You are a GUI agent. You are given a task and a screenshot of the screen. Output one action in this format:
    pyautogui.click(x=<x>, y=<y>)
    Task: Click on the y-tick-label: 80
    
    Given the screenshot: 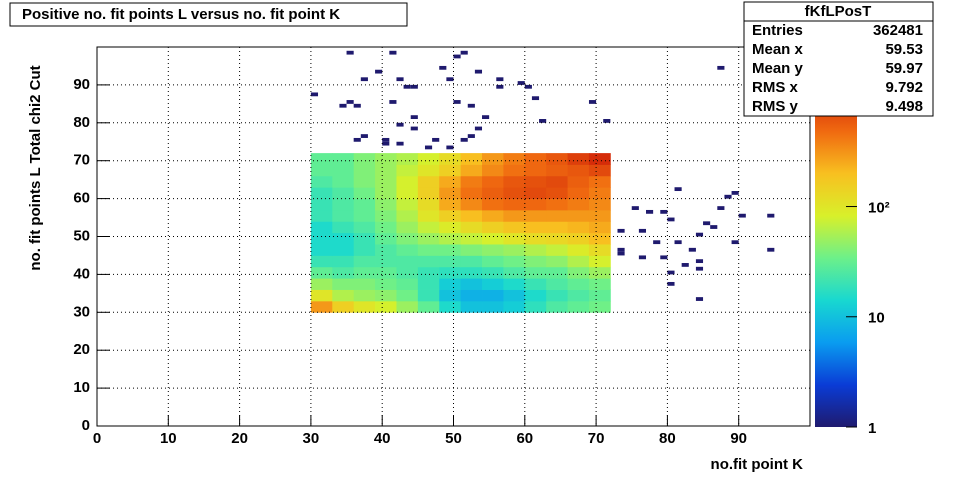 What is the action you would take?
    pyautogui.click(x=81, y=122)
    